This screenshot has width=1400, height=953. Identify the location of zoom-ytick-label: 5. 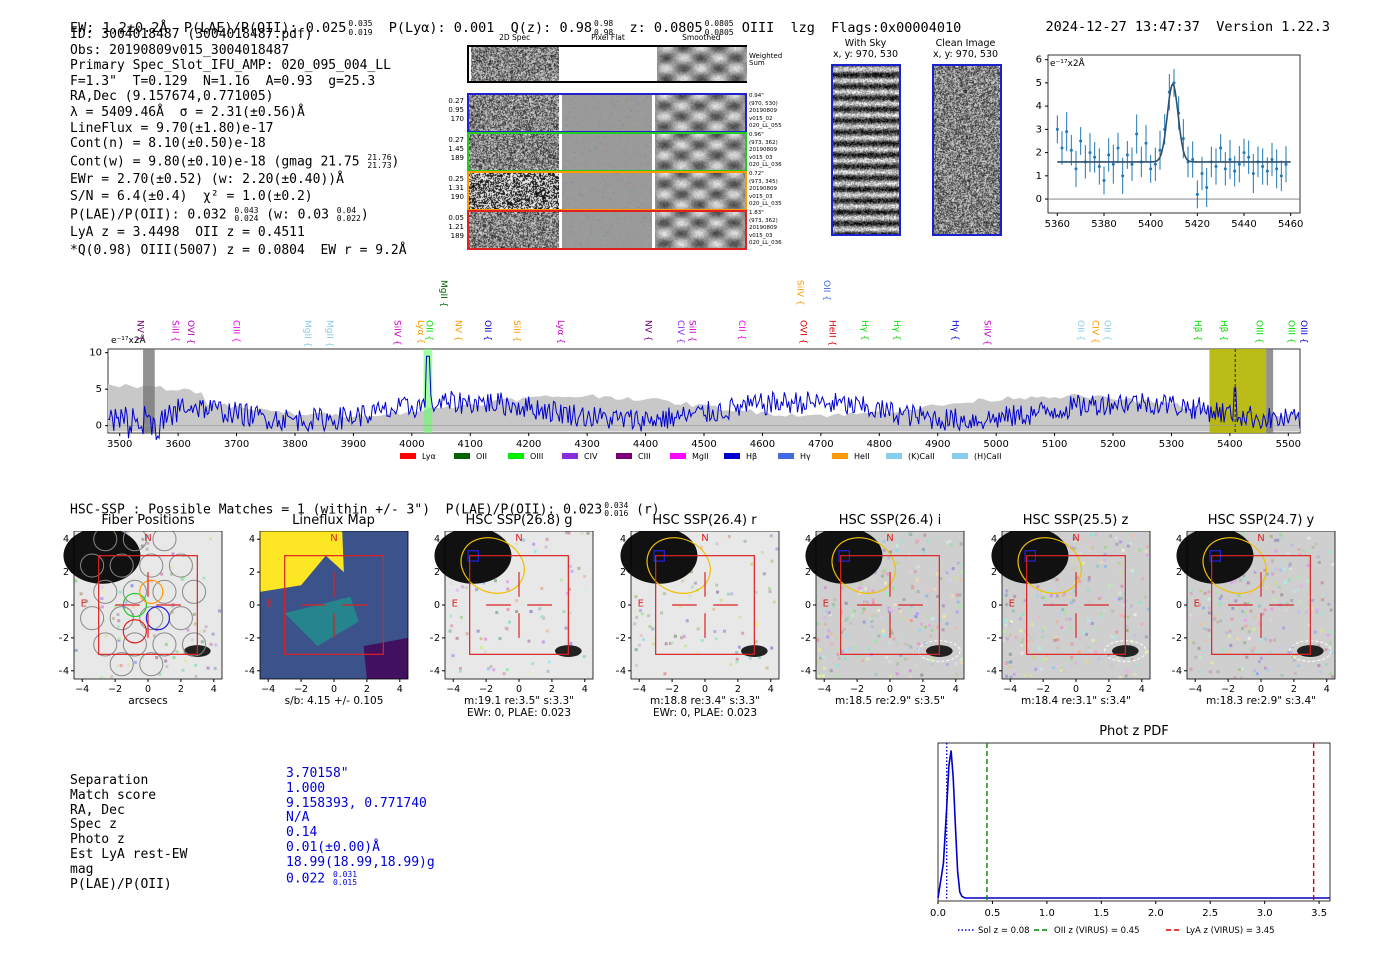
(1039, 83).